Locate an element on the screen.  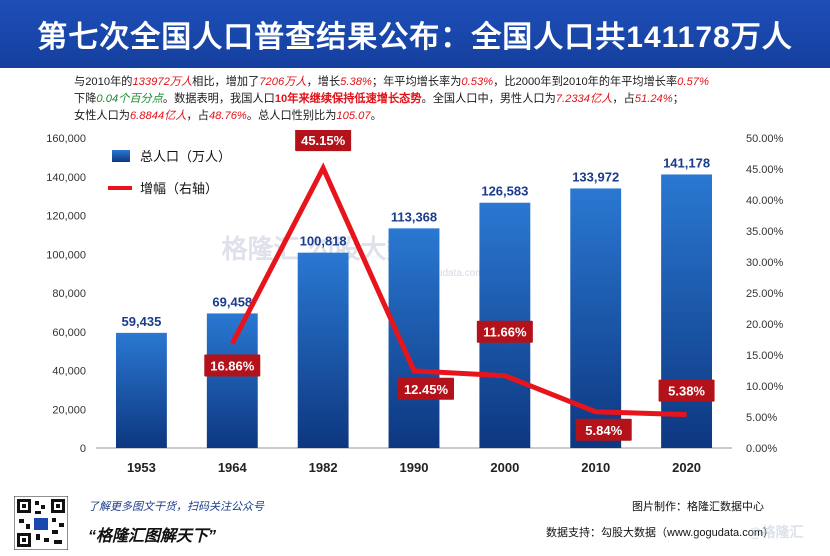
x-tick-label: 1990 is located at coordinates (414, 467).